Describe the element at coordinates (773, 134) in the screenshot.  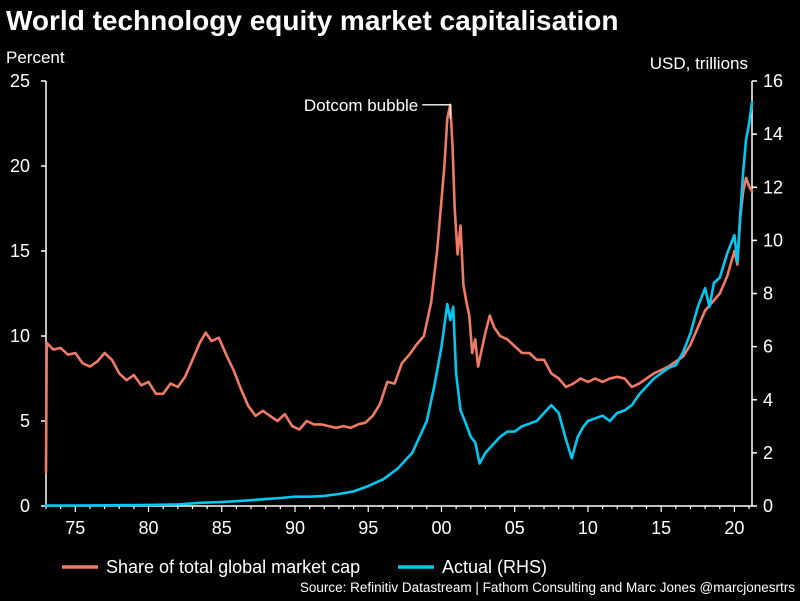
I see `right-tick-label-7: 14` at that location.